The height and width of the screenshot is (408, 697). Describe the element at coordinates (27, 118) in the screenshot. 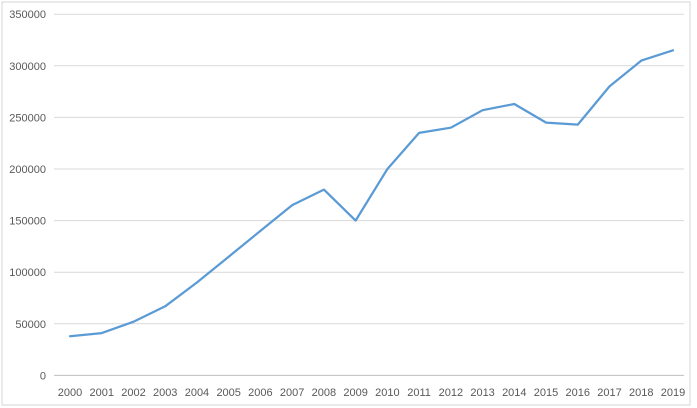

I see `y-axis-tick-label: 250000` at that location.